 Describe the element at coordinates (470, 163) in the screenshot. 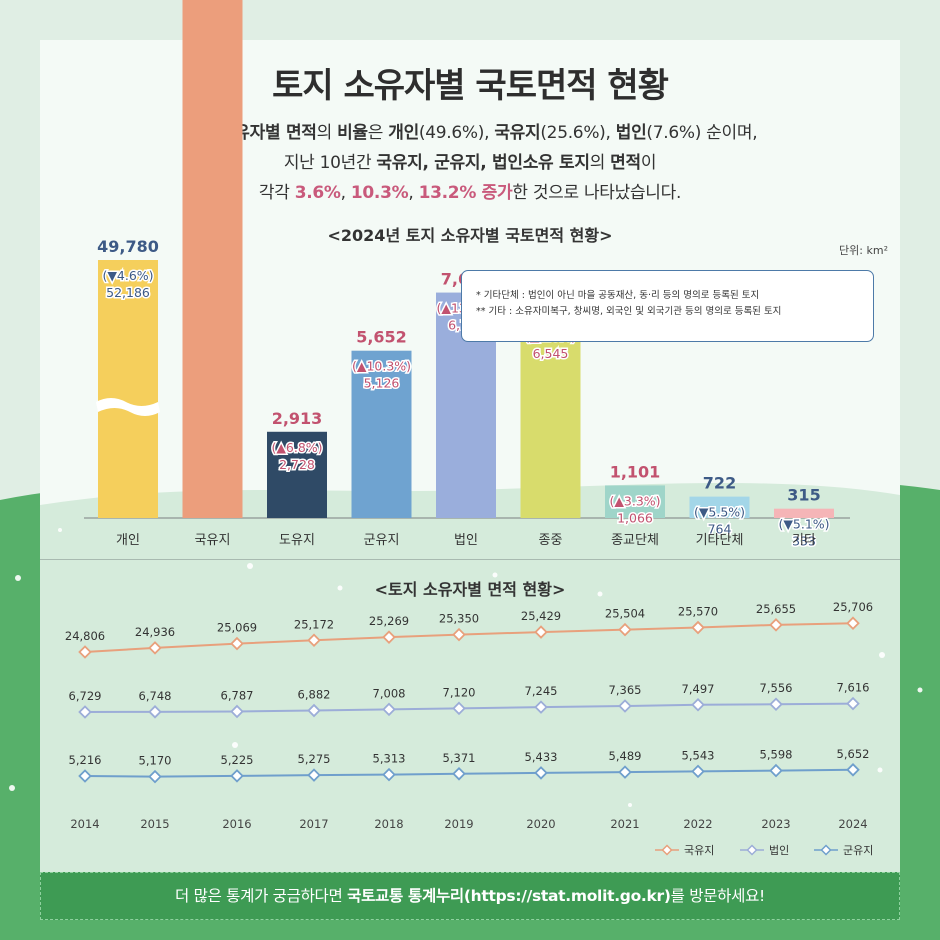

I see `summary-line-2: 지난 10년간 국유지, 군유지, 법인소유 토지의 면적이` at that location.